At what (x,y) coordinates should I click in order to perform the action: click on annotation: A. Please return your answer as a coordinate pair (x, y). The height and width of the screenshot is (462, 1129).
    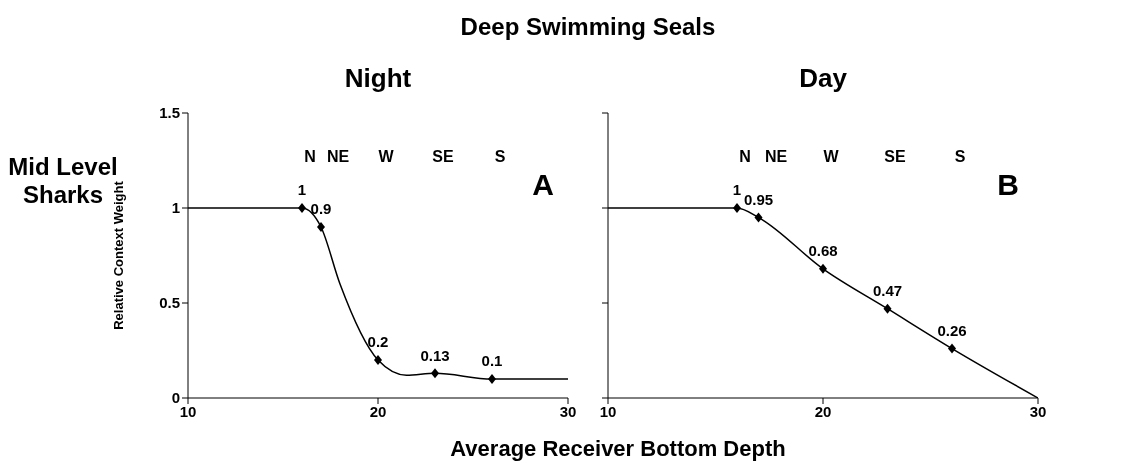
    Looking at the image, I should click on (543, 185).